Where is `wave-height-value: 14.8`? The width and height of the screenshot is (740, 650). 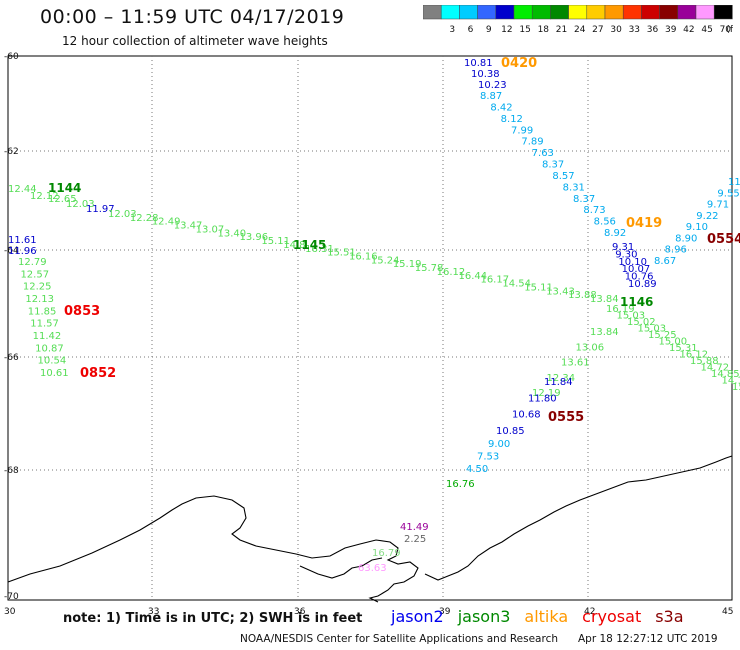 wave-height-value: 14.8 is located at coordinates (294, 245).